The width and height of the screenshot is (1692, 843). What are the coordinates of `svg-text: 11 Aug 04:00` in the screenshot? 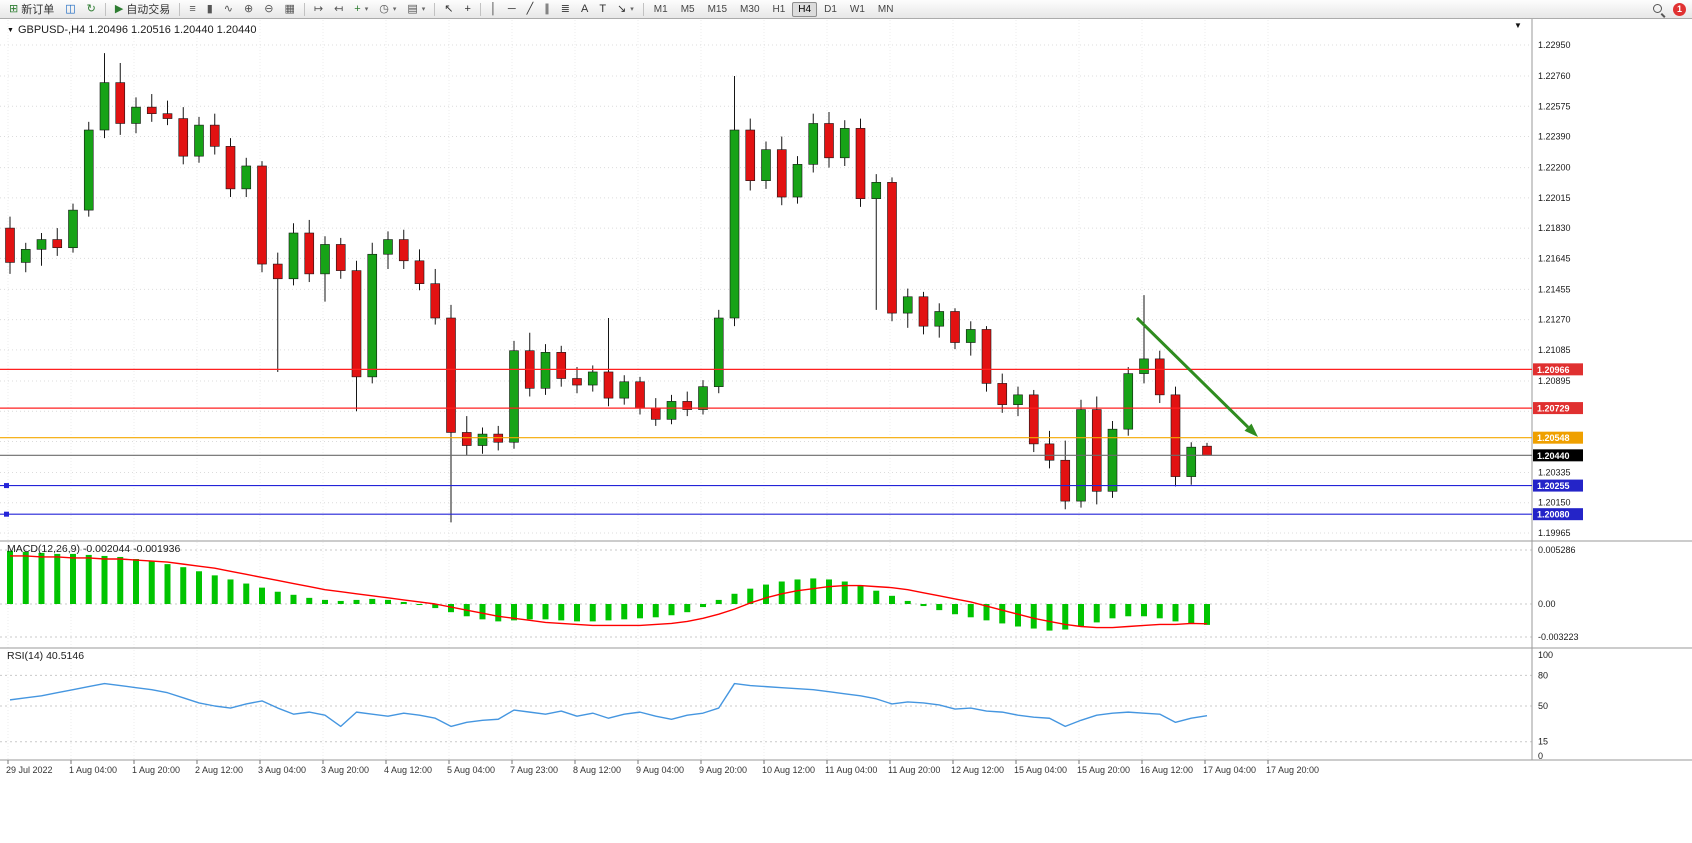 It's located at (851, 770).